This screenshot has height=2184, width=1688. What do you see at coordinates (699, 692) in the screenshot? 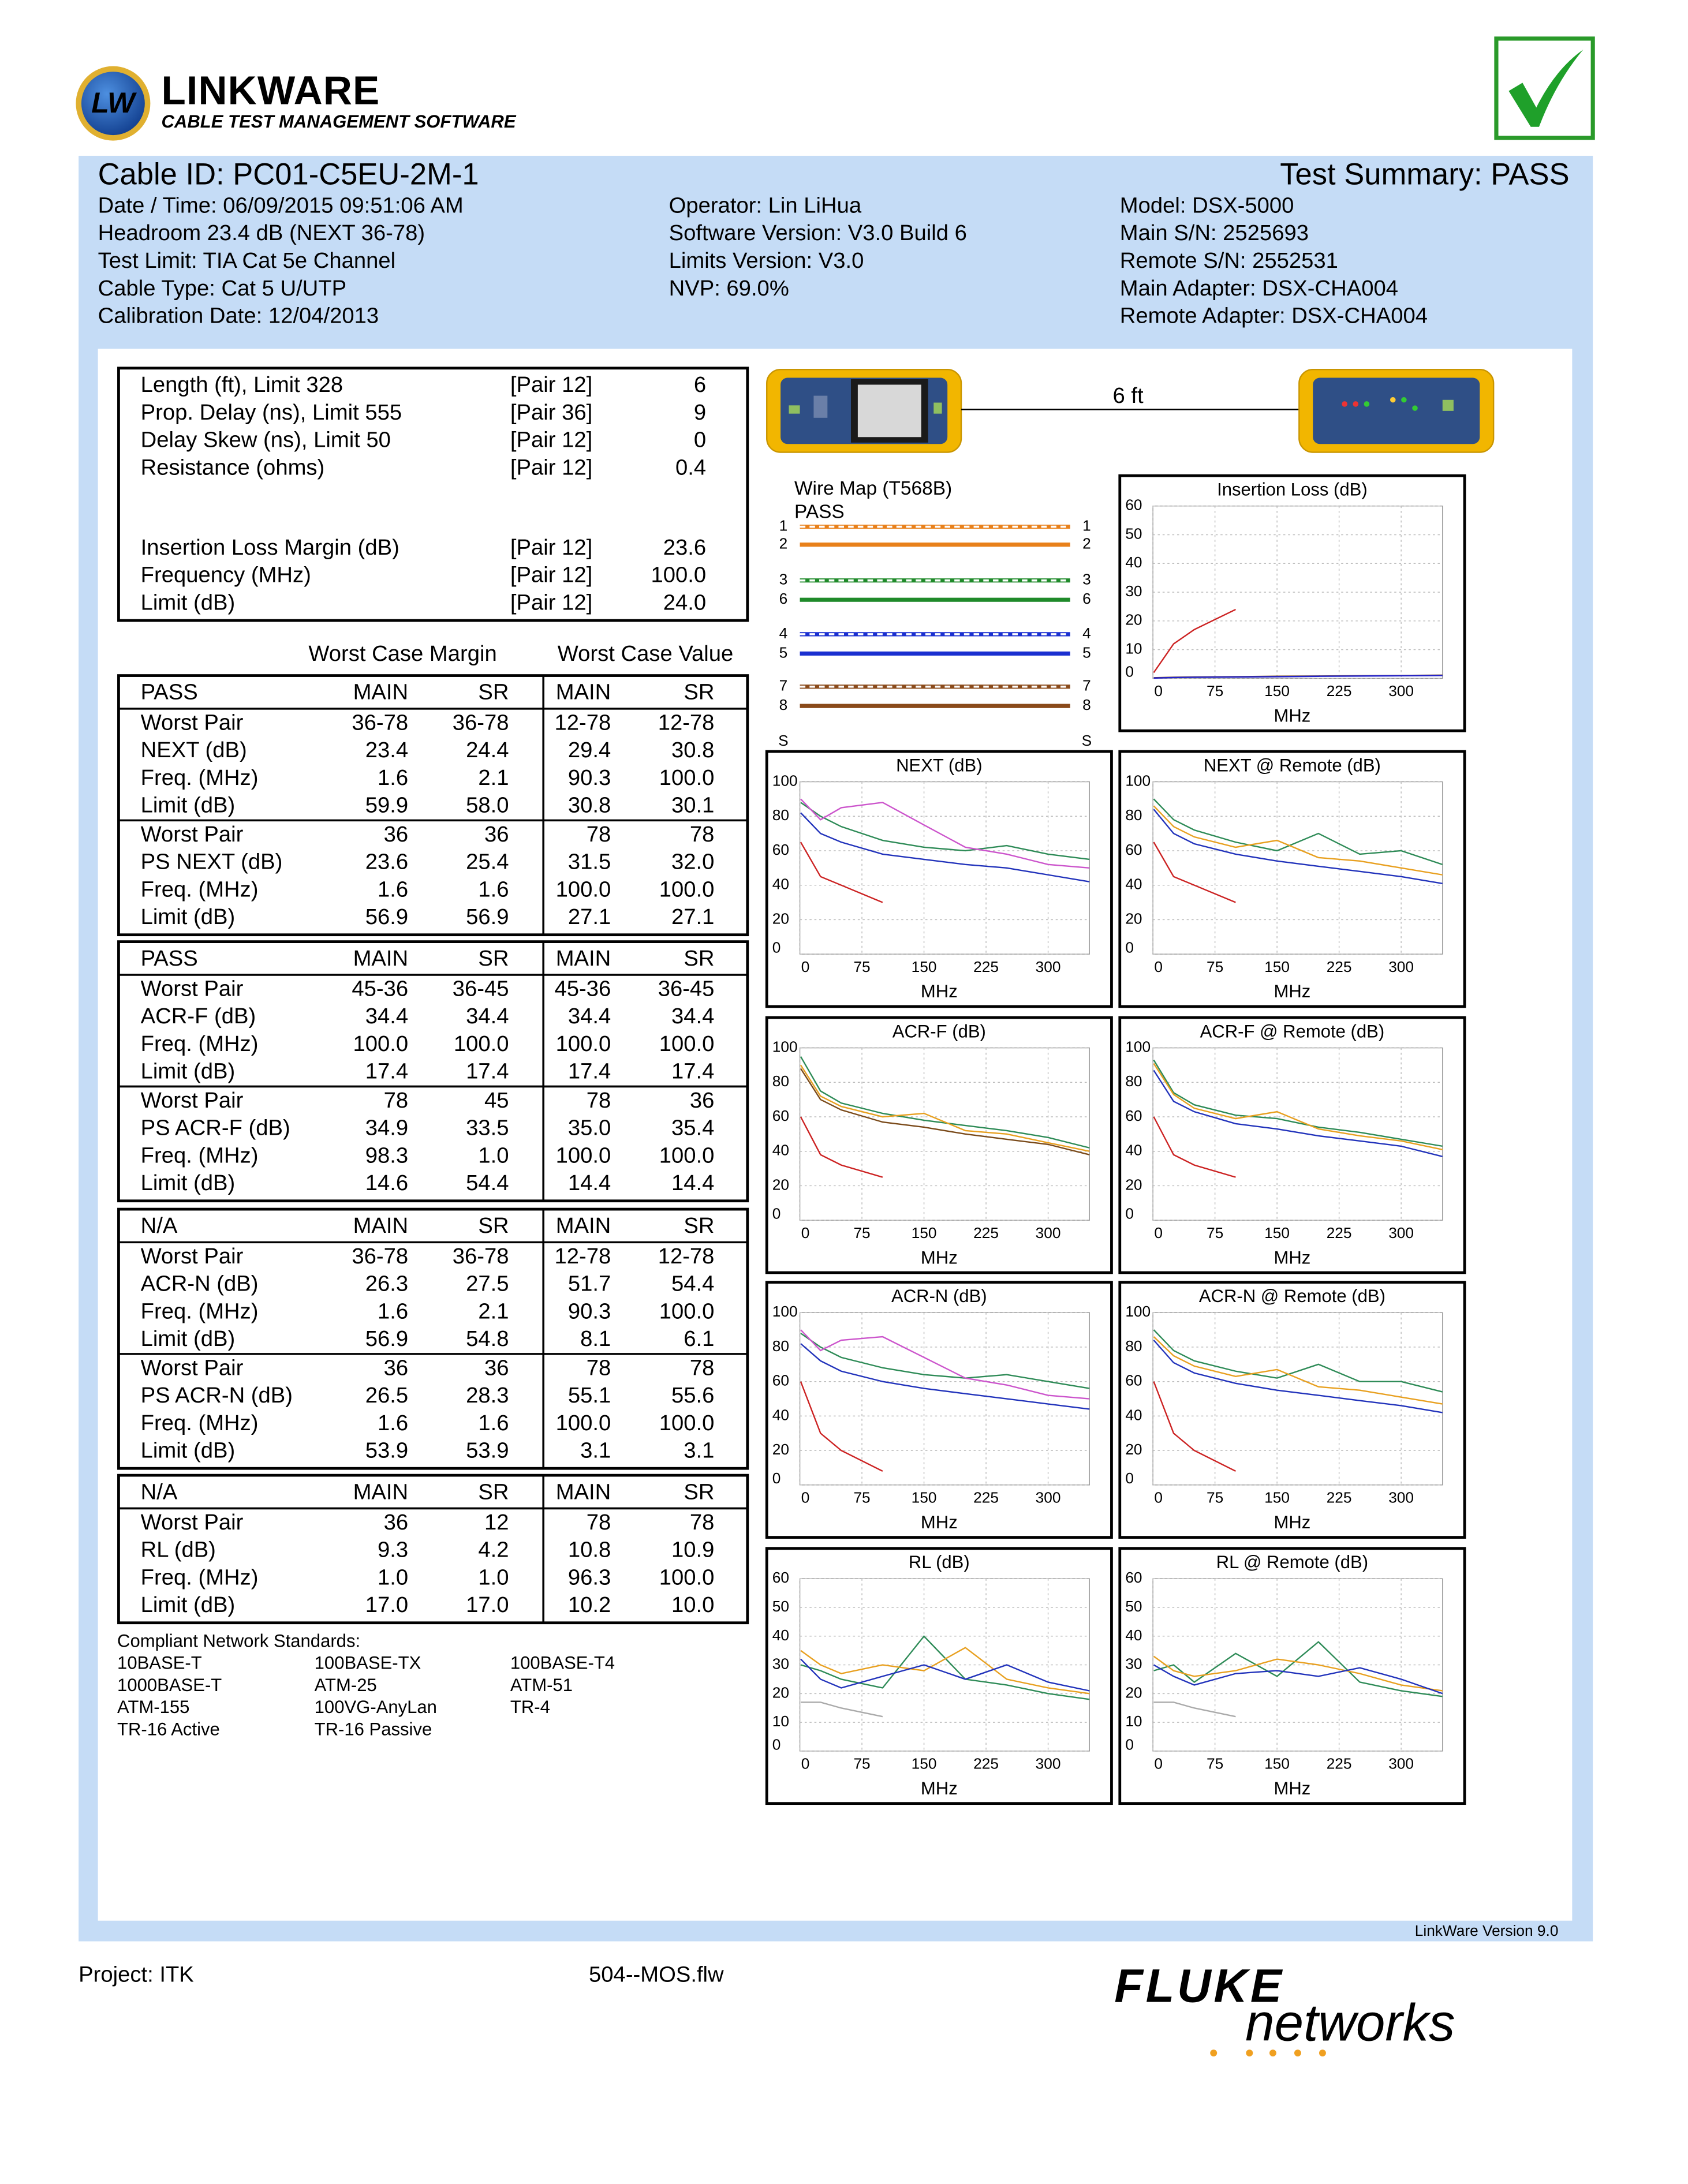
I see `table-header: SR` at bounding box center [699, 692].